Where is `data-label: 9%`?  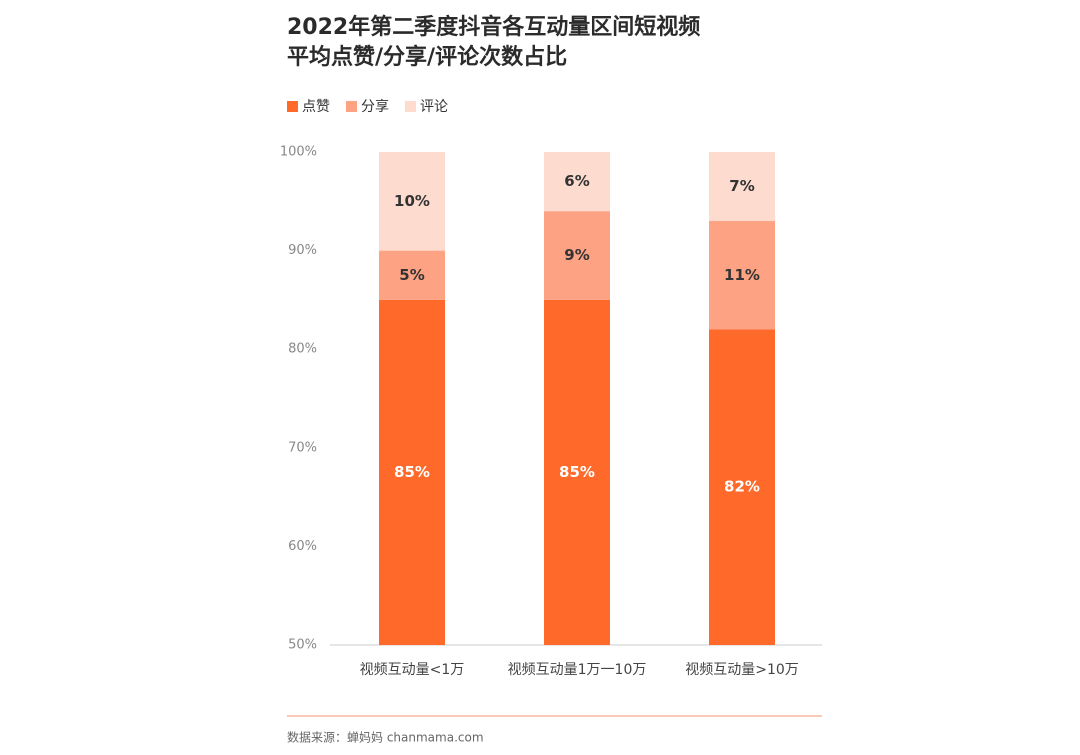 data-label: 9% is located at coordinates (576, 255).